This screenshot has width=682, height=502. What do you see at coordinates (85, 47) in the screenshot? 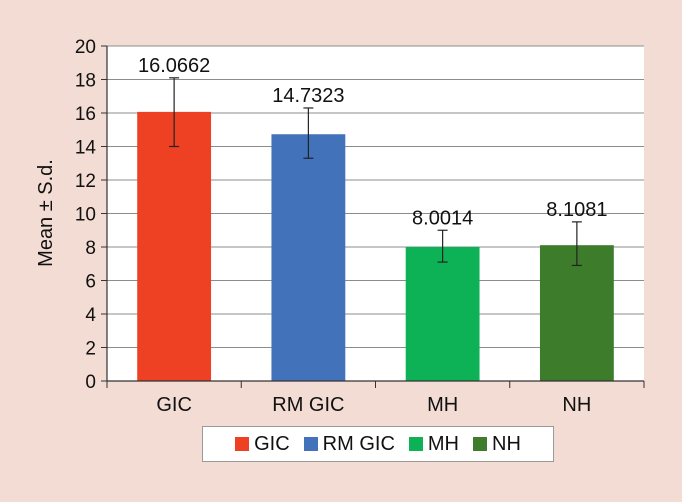
I see `y-tick-label: 20` at bounding box center [85, 47].